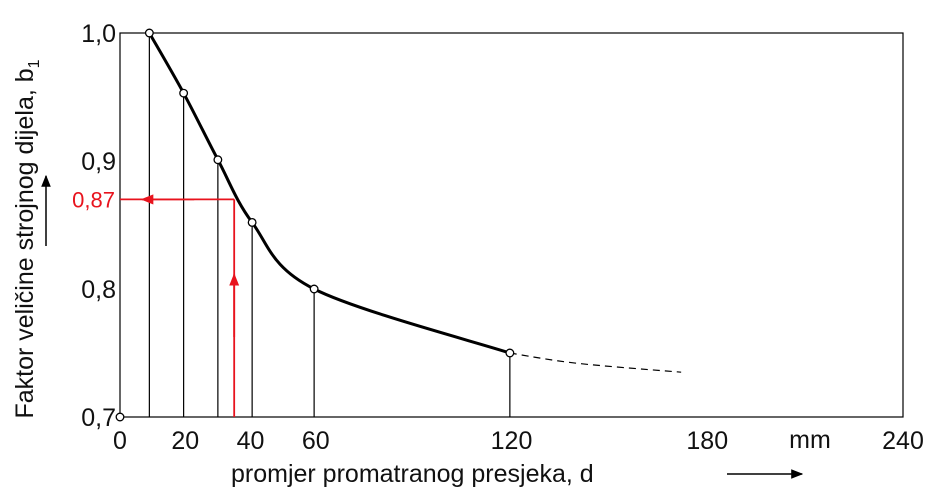  Describe the element at coordinates (98, 162) in the screenshot. I see `y-tick-label: 0,9` at that location.